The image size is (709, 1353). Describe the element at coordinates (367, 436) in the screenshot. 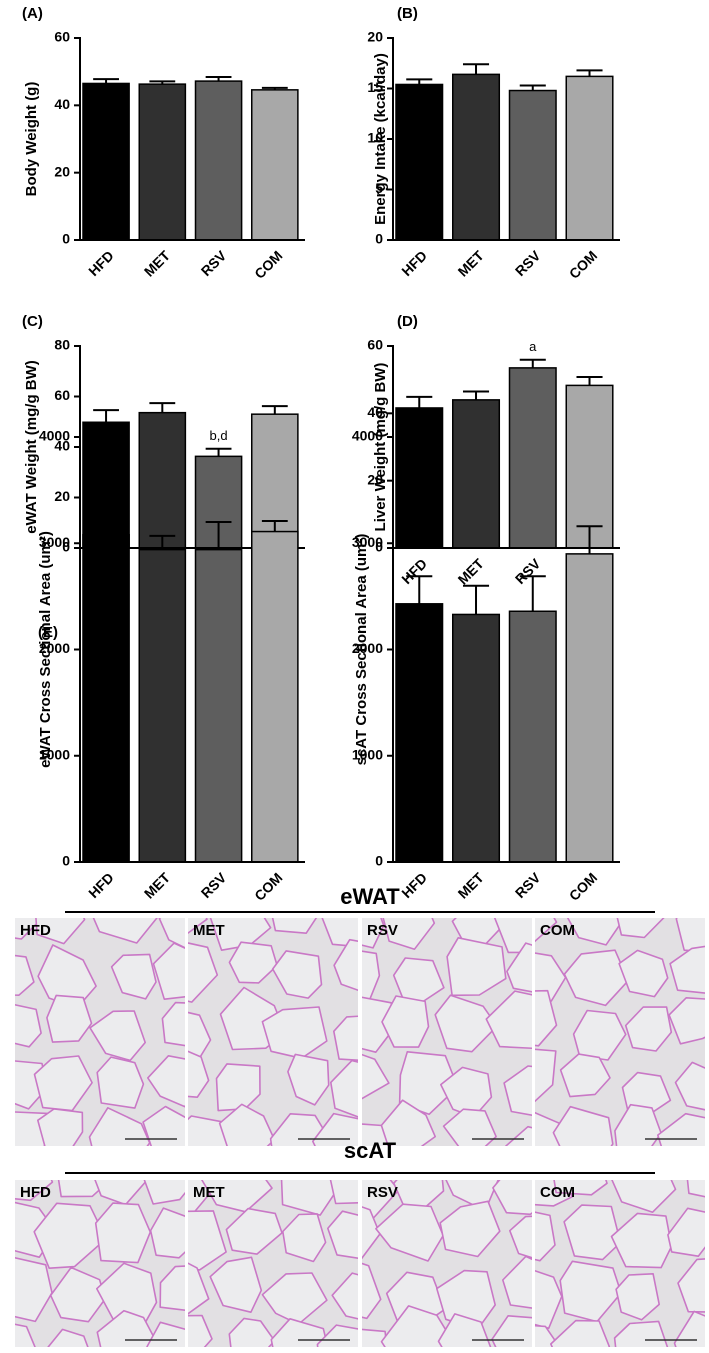

I see `y-tick-label: 4000` at that location.